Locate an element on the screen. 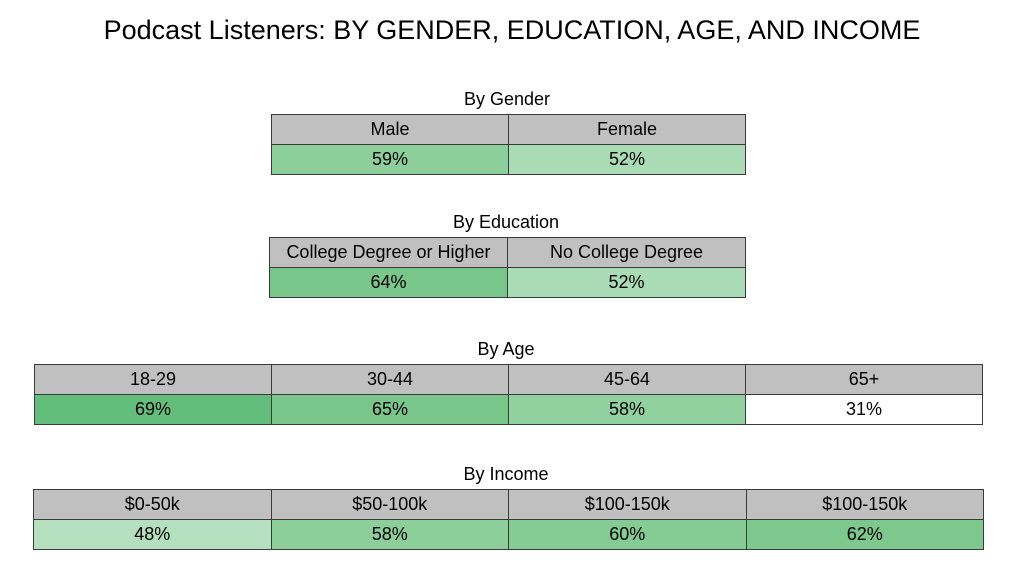  category-cell: $0-50k is located at coordinates (152, 504).